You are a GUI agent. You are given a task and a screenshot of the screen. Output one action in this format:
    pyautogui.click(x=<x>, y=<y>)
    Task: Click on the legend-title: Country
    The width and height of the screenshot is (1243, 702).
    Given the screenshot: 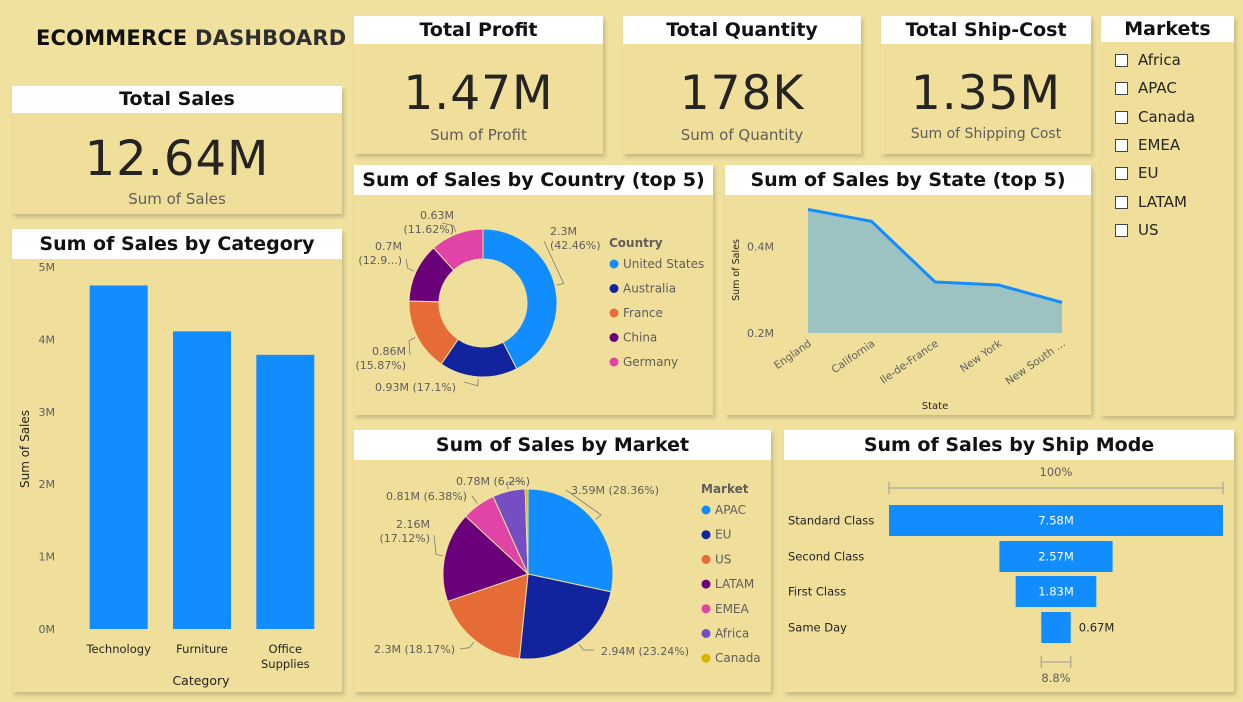 What is the action you would take?
    pyautogui.click(x=636, y=243)
    